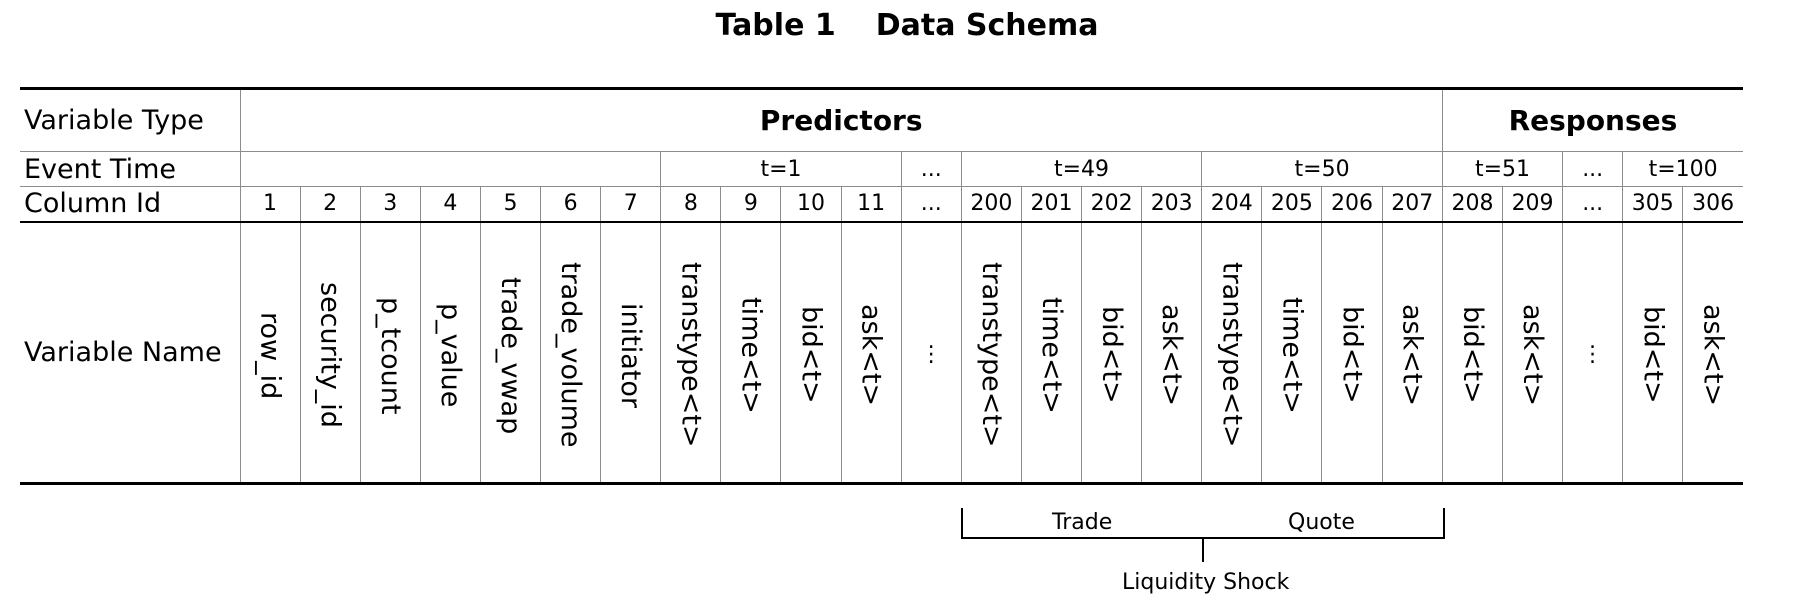  What do you see at coordinates (631, 204) in the screenshot?
I see `column-id-cell: 7` at bounding box center [631, 204].